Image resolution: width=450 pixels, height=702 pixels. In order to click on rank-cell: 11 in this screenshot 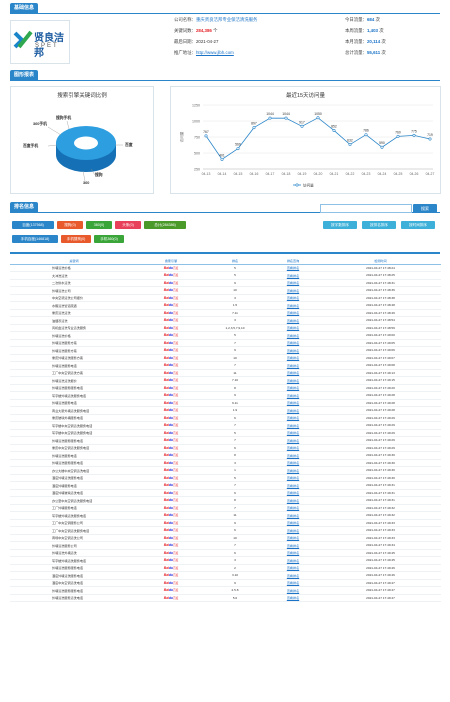, I will do `click(235, 515)`.